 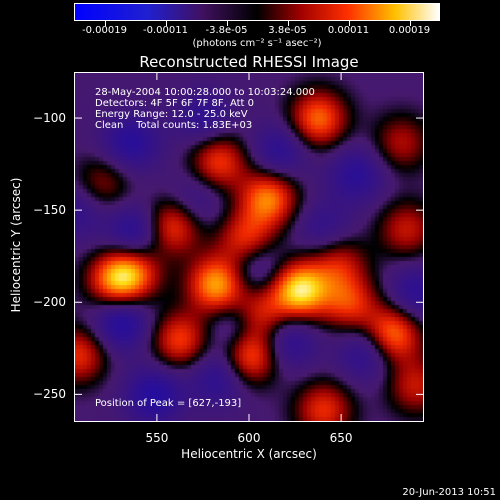 I want to click on x-tick-label: 650, so click(x=341, y=438).